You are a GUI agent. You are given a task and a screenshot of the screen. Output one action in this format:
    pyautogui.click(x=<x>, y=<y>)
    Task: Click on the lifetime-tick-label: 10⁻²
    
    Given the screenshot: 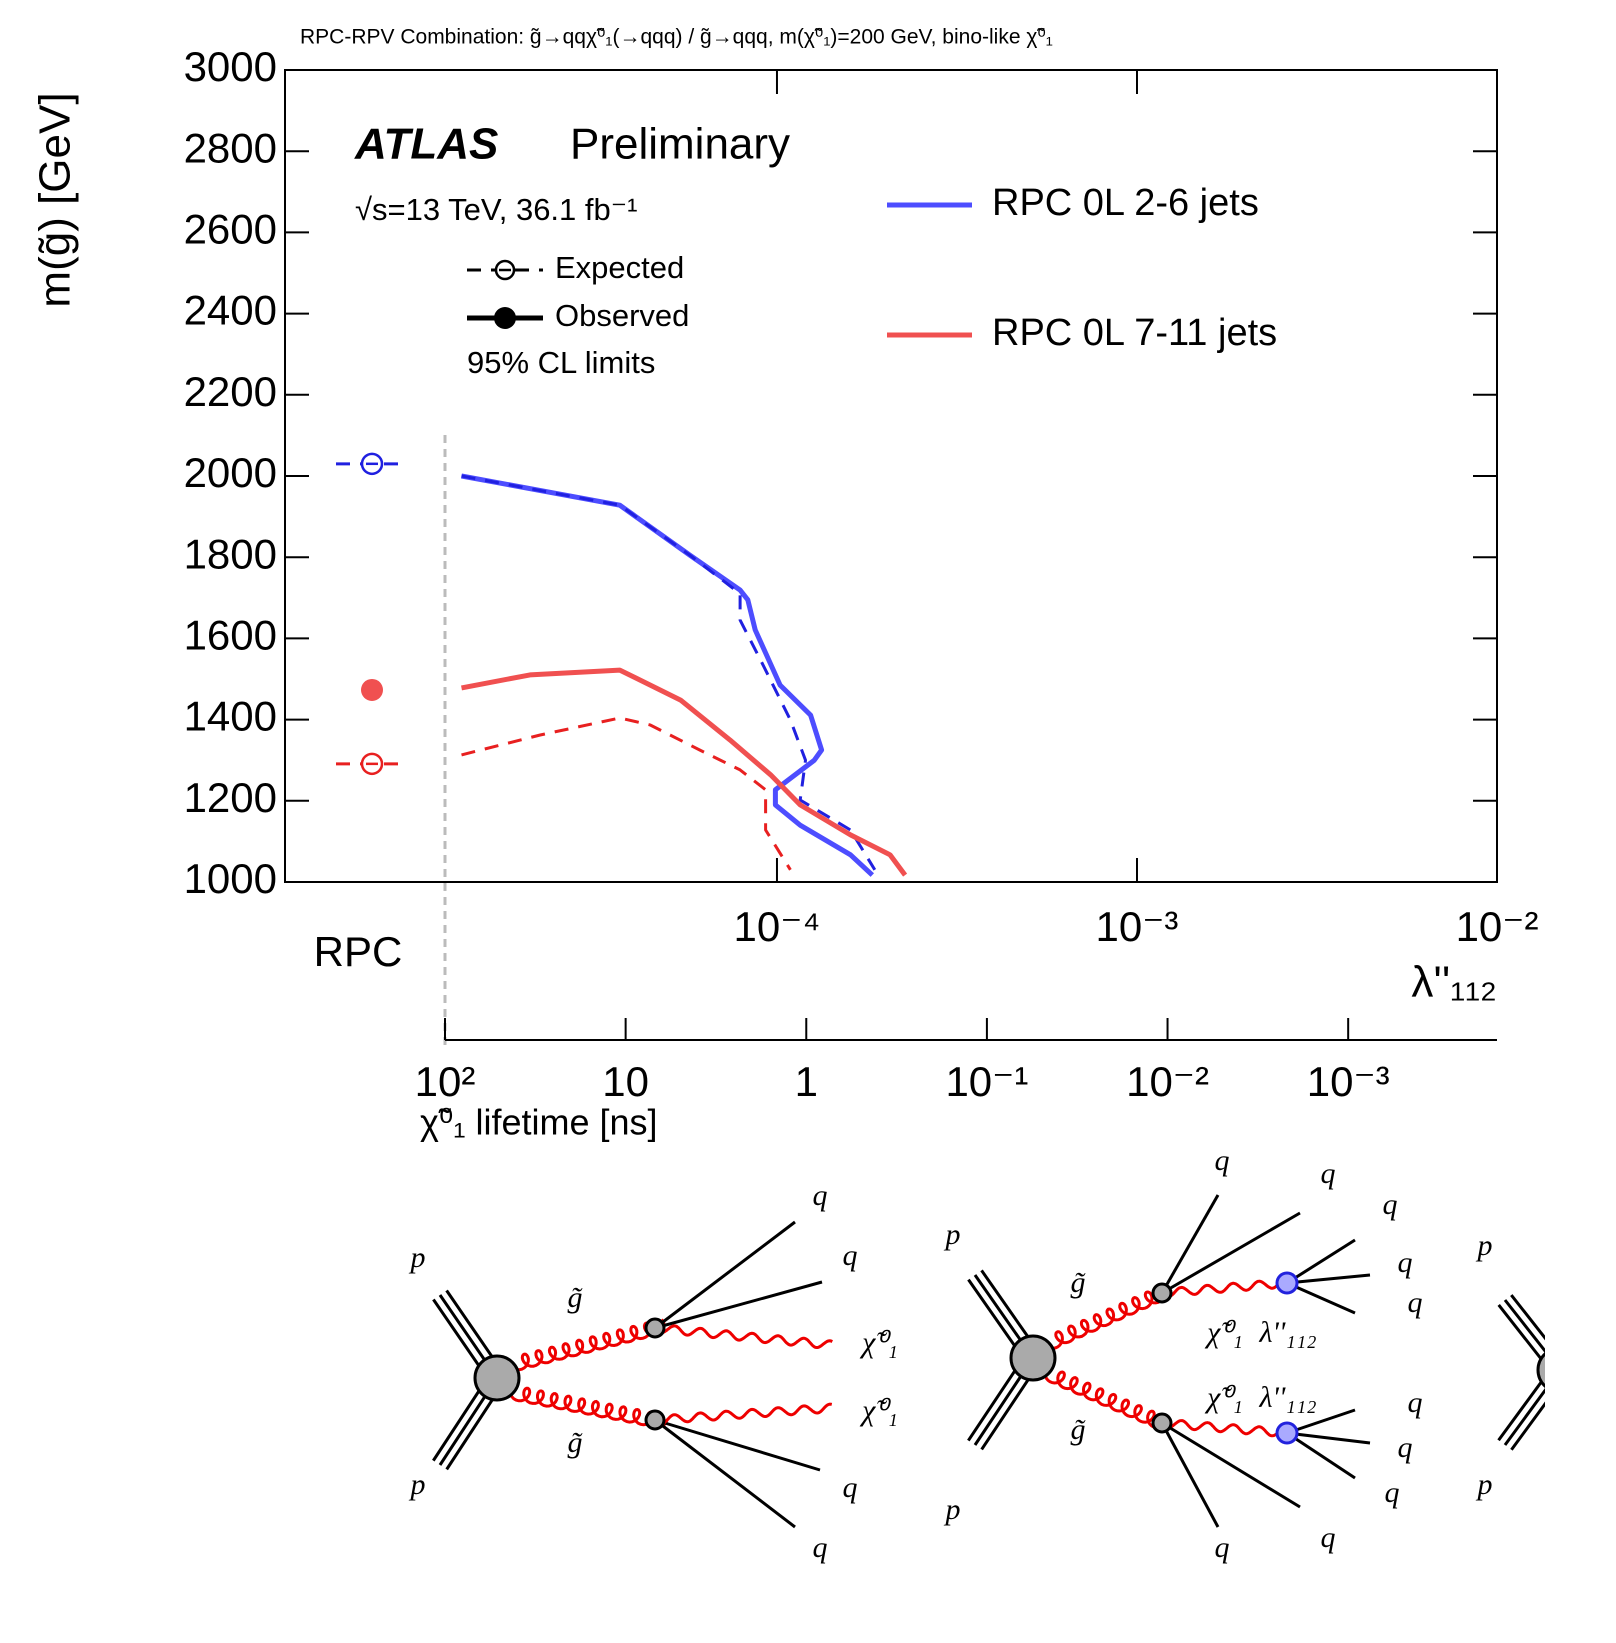 What is the action you would take?
    pyautogui.click(x=1167, y=1081)
    